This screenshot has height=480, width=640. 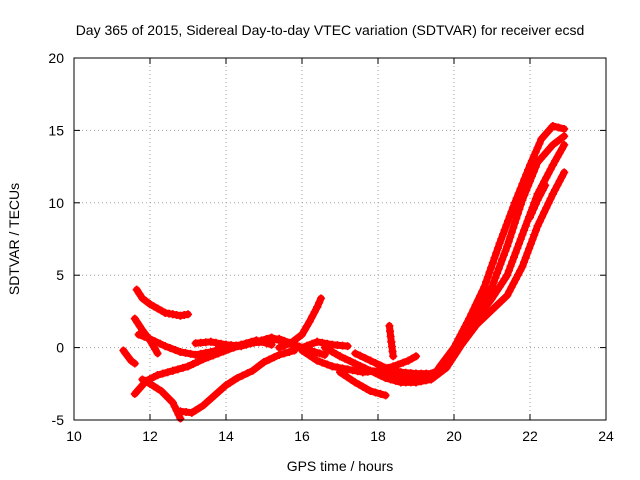 I want to click on y-tick-label: 0, so click(x=60, y=348).